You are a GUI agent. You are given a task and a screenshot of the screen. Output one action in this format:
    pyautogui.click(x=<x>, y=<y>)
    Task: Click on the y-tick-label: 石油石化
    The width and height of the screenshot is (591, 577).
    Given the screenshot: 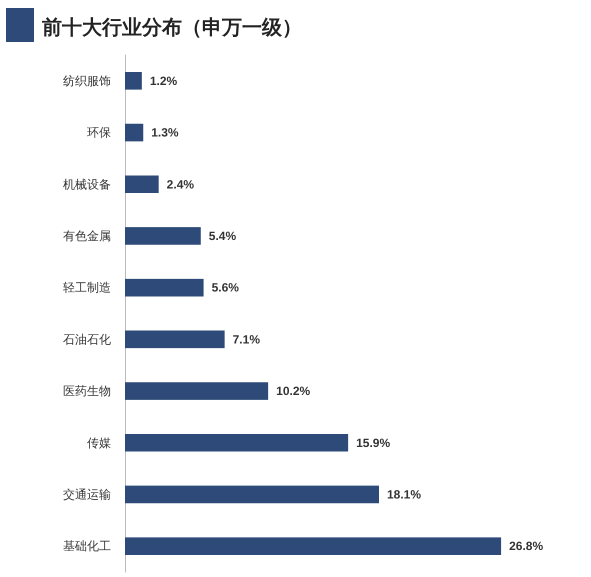 What is the action you would take?
    pyautogui.click(x=87, y=339)
    